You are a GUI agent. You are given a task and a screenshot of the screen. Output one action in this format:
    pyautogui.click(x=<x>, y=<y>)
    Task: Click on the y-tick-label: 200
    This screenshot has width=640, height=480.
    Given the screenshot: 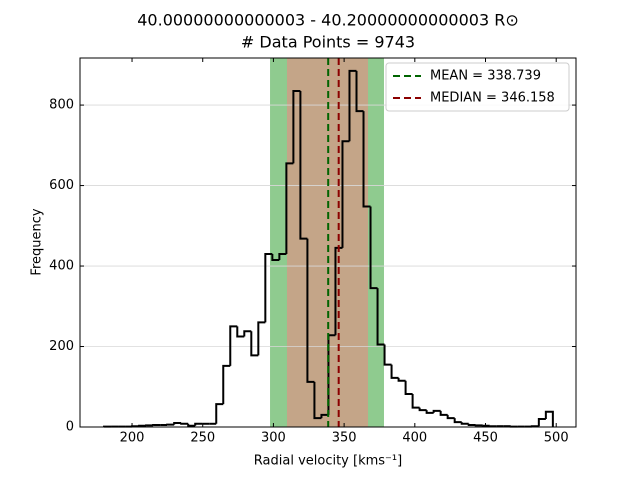 What is the action you would take?
    pyautogui.click(x=61, y=346)
    